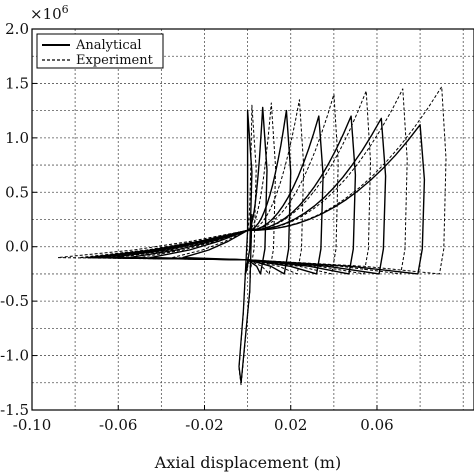 The height and width of the screenshot is (474, 474). Describe the element at coordinates (376, 425) in the screenshot. I see `x-tick-label: 0.06` at that location.